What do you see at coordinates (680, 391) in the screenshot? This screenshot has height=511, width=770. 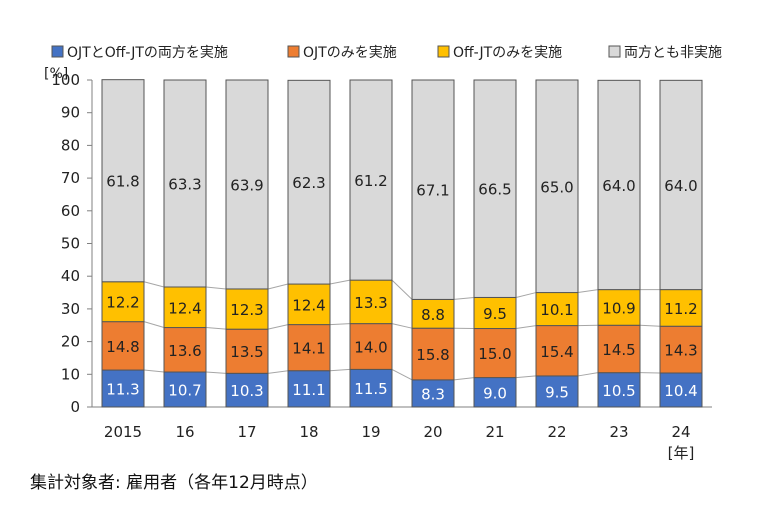 I see `data-label: 10.4` at bounding box center [680, 391].